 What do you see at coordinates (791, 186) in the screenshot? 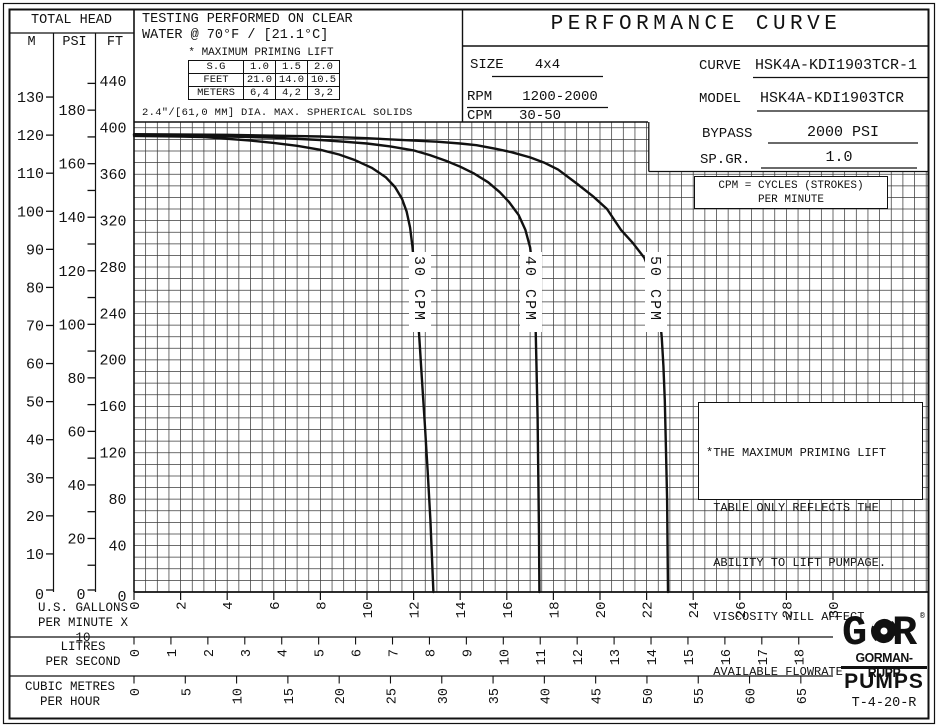
I see `cpm-definition-line1: CPM = CYCLES (STROKES)` at bounding box center [791, 186].